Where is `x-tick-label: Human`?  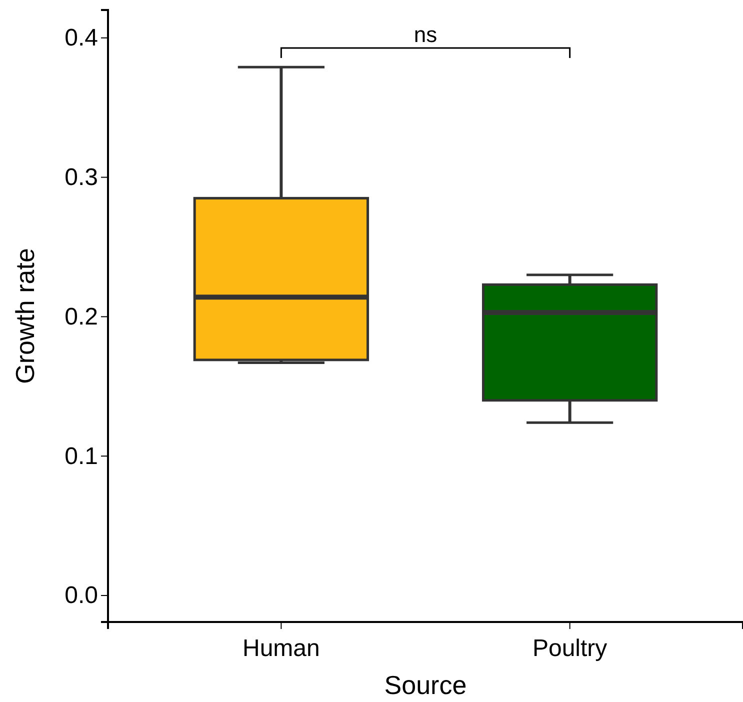
x-tick-label: Human is located at coordinates (281, 648).